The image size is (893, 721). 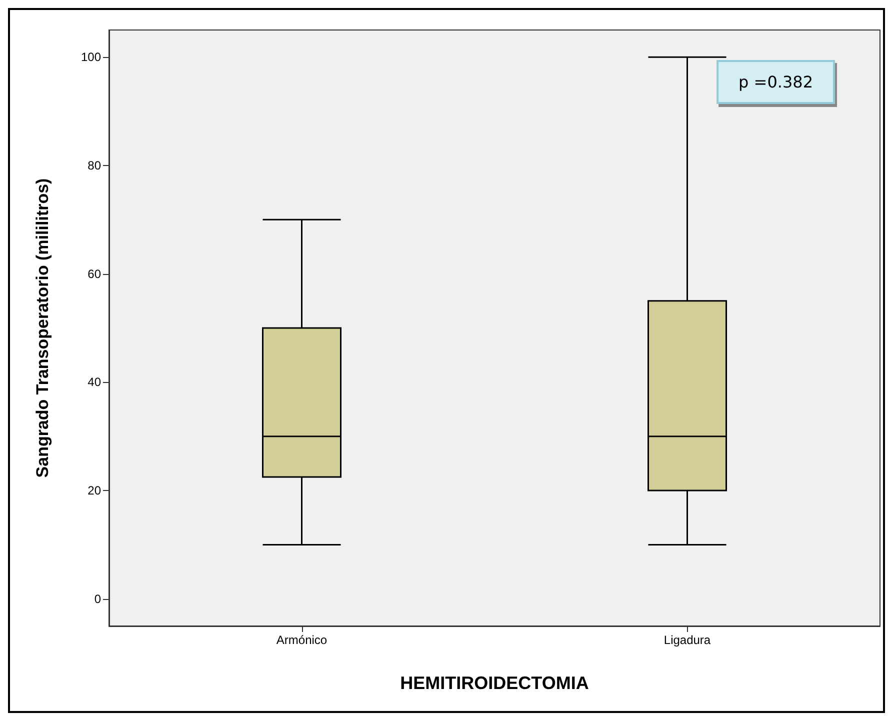 What do you see at coordinates (98, 599) in the screenshot?
I see `y-tick-label: 0` at bounding box center [98, 599].